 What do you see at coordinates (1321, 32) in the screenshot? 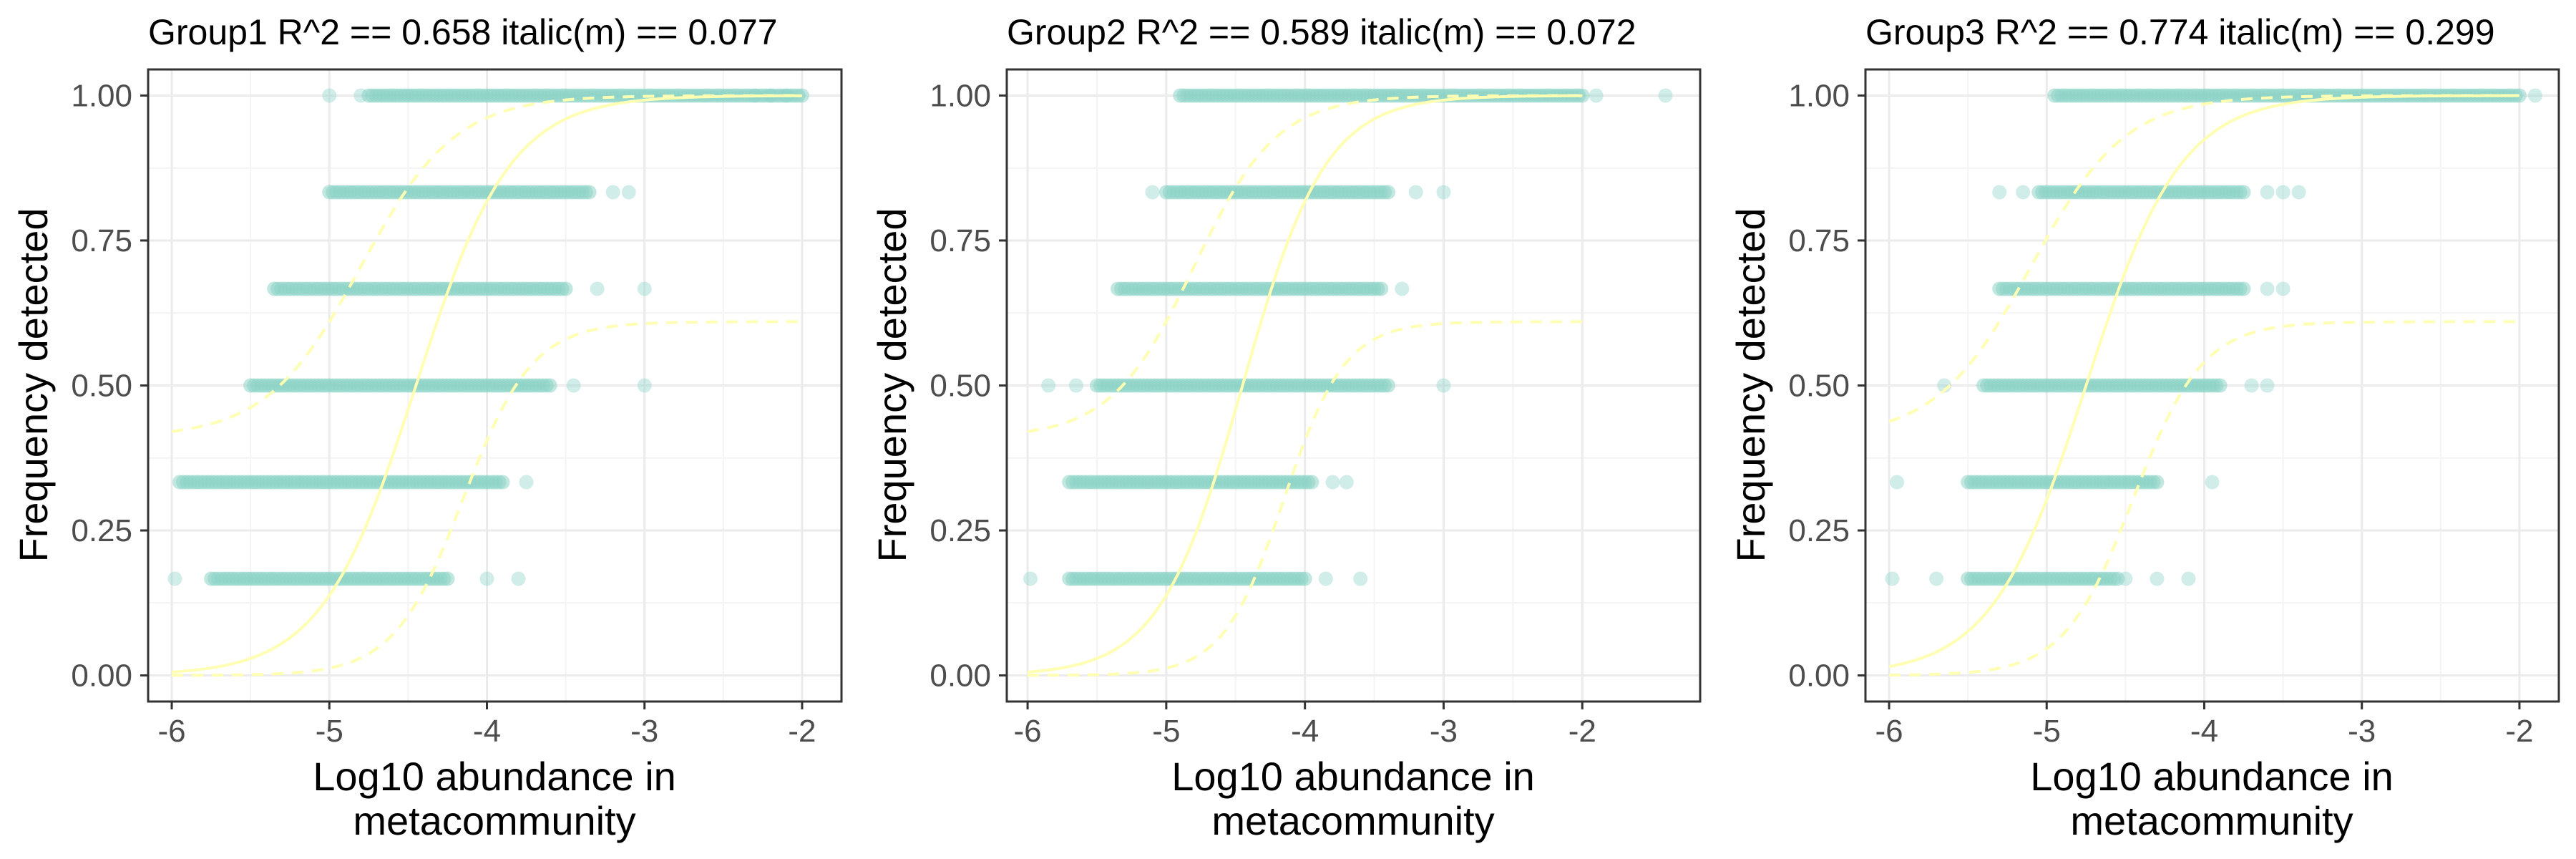
I see `panel-title: Group2 R^2 == 0.589 italic(m) == 0.072` at bounding box center [1321, 32].